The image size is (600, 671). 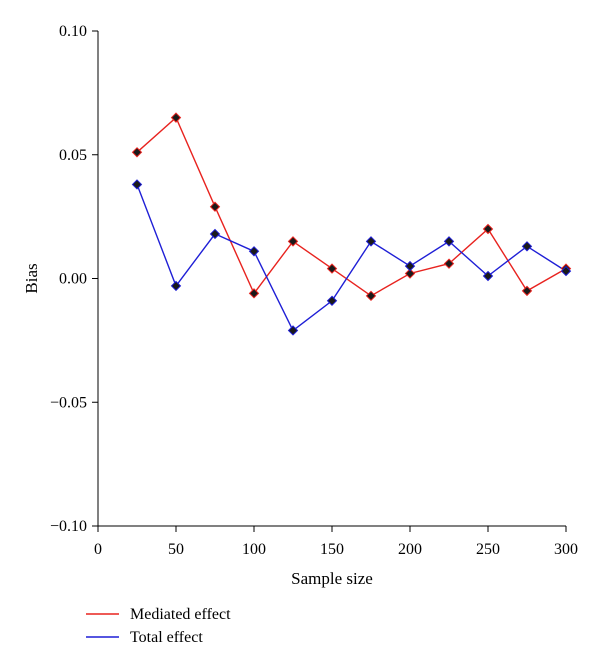 What do you see at coordinates (68, 526) in the screenshot?
I see `y-tick-label: −0.10` at bounding box center [68, 526].